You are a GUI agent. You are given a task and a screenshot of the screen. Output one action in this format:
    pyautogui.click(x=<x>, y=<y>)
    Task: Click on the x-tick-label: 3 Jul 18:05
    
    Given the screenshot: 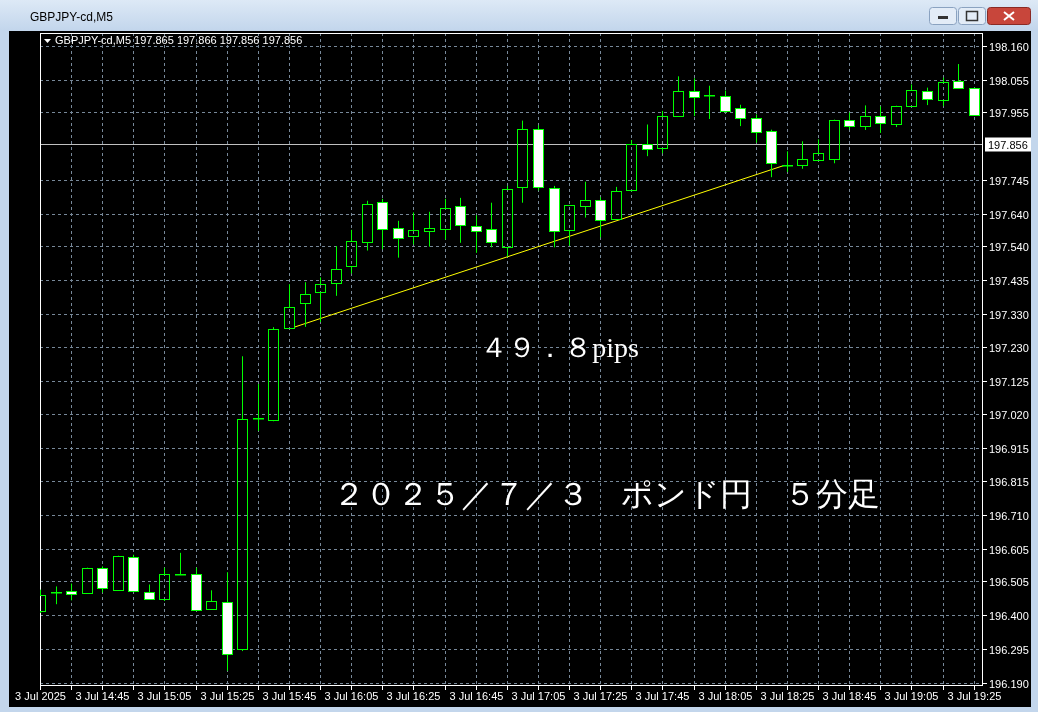 What is the action you would take?
    pyautogui.click(x=725, y=696)
    